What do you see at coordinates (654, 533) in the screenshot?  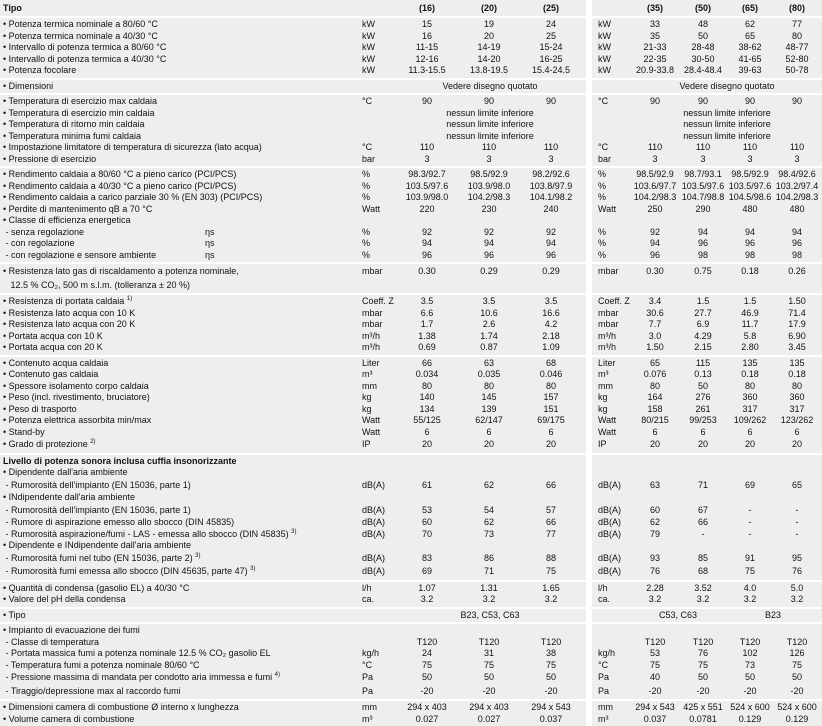 I see `value-cell: 79` at bounding box center [654, 533].